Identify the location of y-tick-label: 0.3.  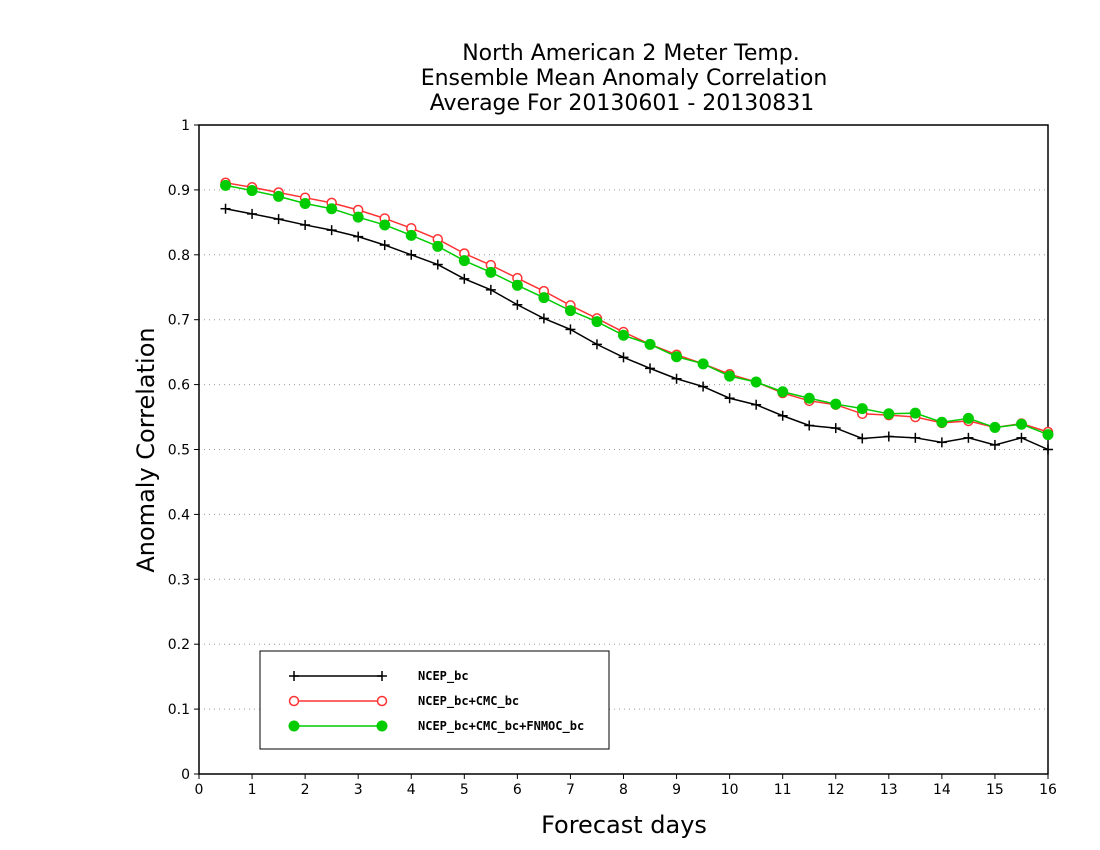
(179, 580).